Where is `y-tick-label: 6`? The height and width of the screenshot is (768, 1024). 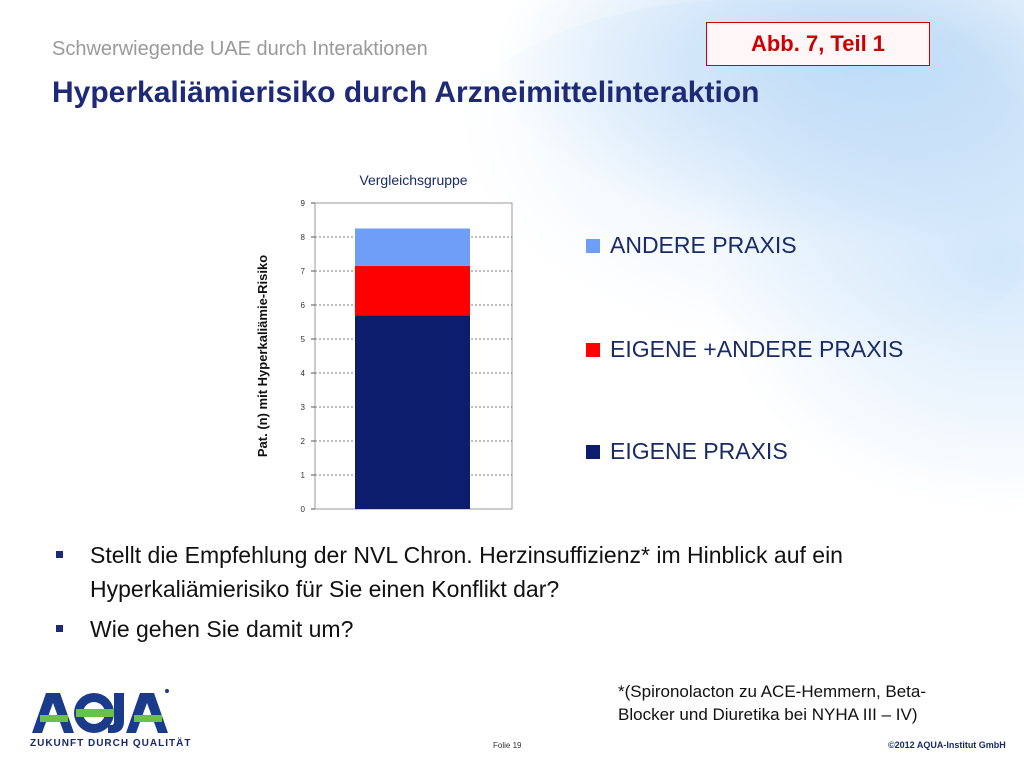 y-tick-label: 6 is located at coordinates (303, 305).